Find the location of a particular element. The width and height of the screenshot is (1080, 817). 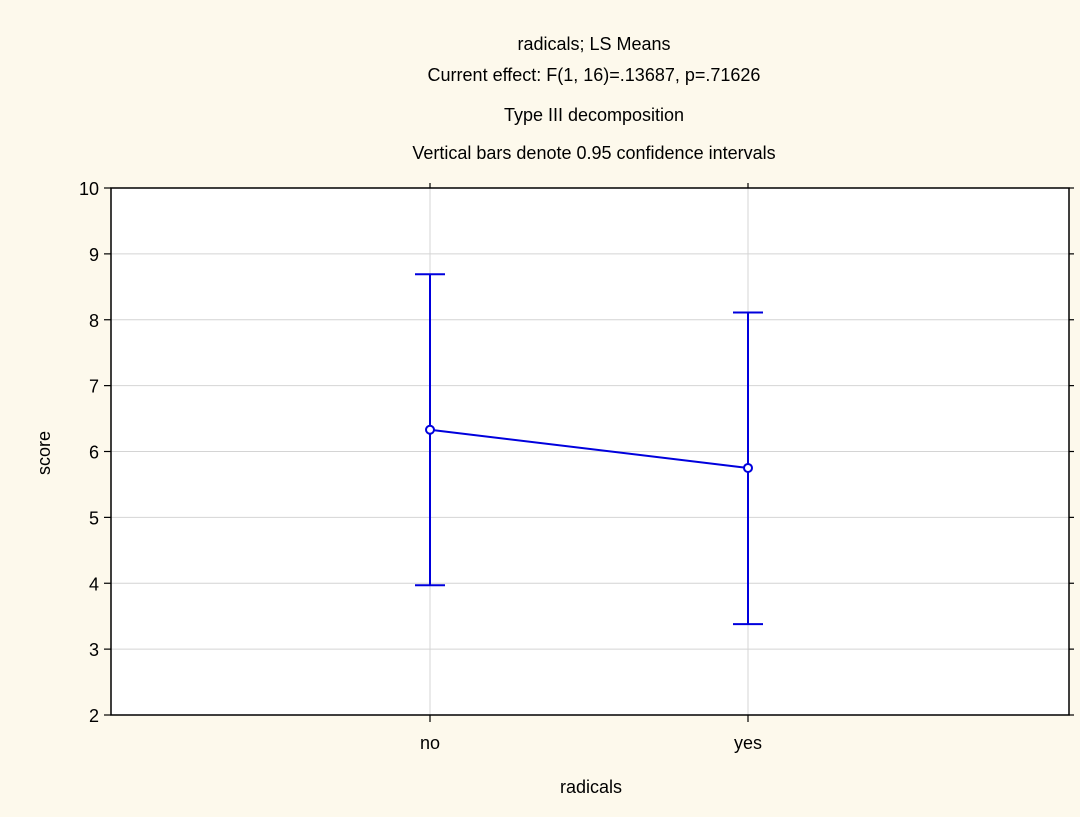

y-tick-label-5: 5 is located at coordinates (94, 518).